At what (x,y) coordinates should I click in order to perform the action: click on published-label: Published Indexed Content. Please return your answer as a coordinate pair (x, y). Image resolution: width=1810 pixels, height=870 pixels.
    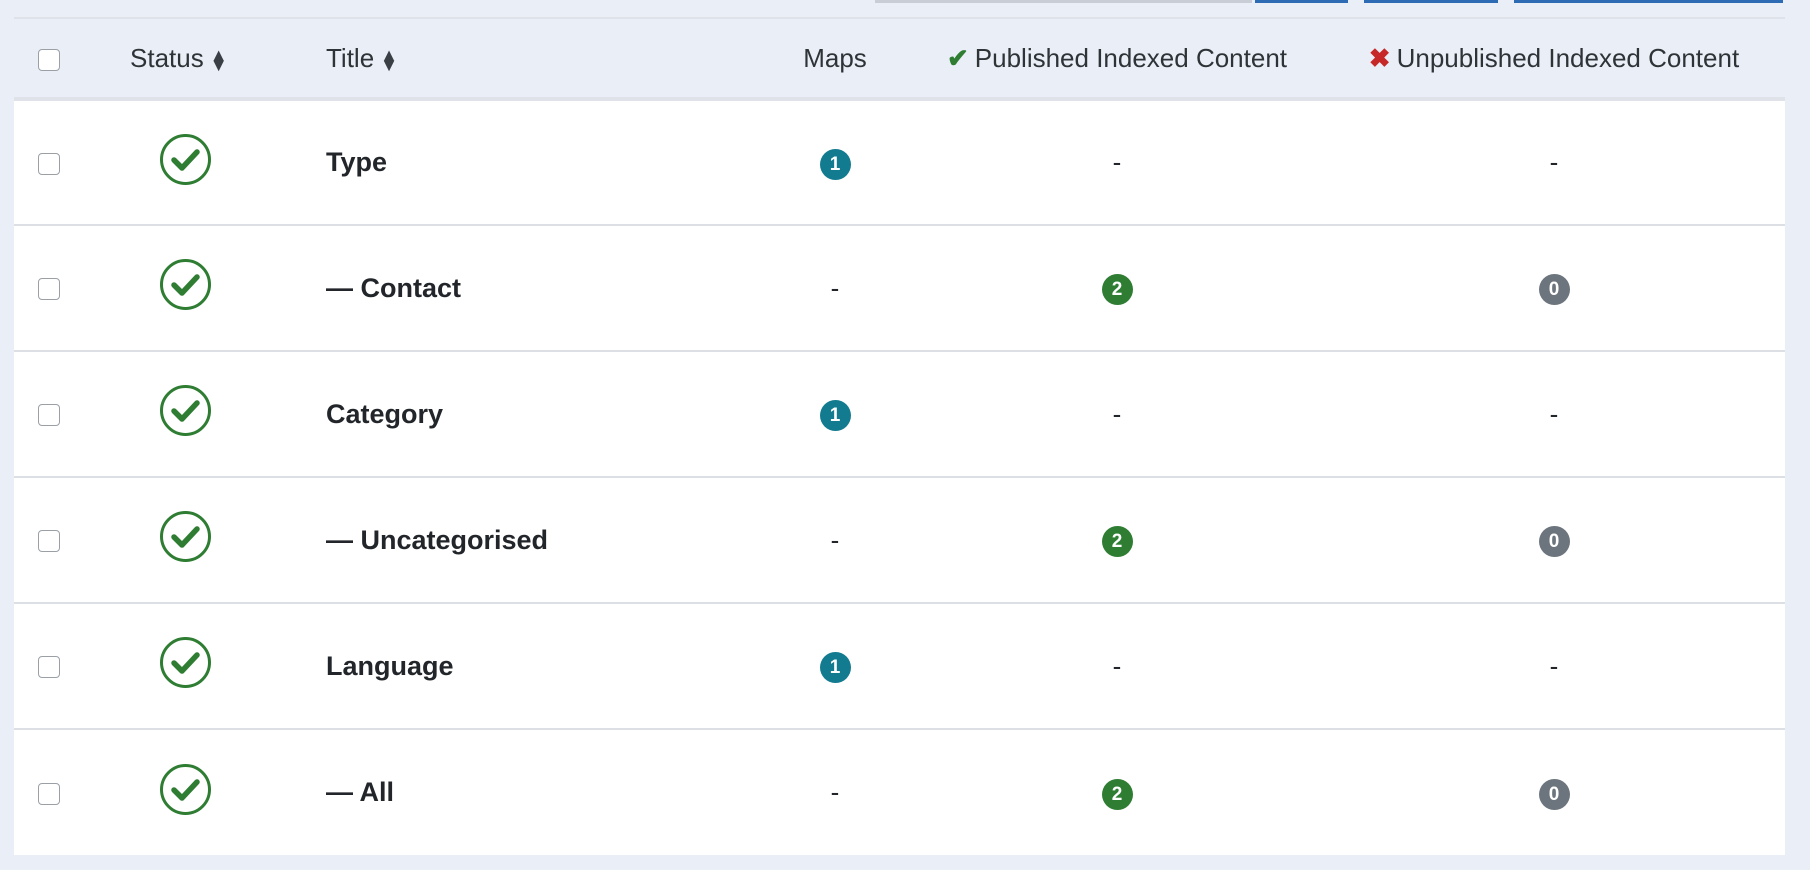
    Looking at the image, I should click on (1131, 57).